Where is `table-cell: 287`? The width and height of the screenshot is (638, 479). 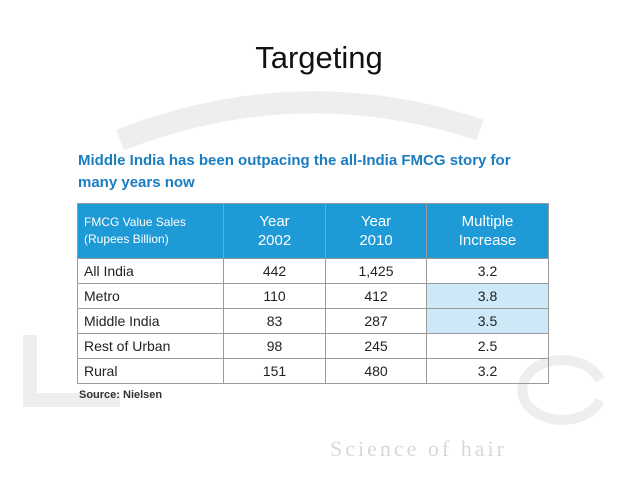
table-cell: 287 is located at coordinates (376, 321).